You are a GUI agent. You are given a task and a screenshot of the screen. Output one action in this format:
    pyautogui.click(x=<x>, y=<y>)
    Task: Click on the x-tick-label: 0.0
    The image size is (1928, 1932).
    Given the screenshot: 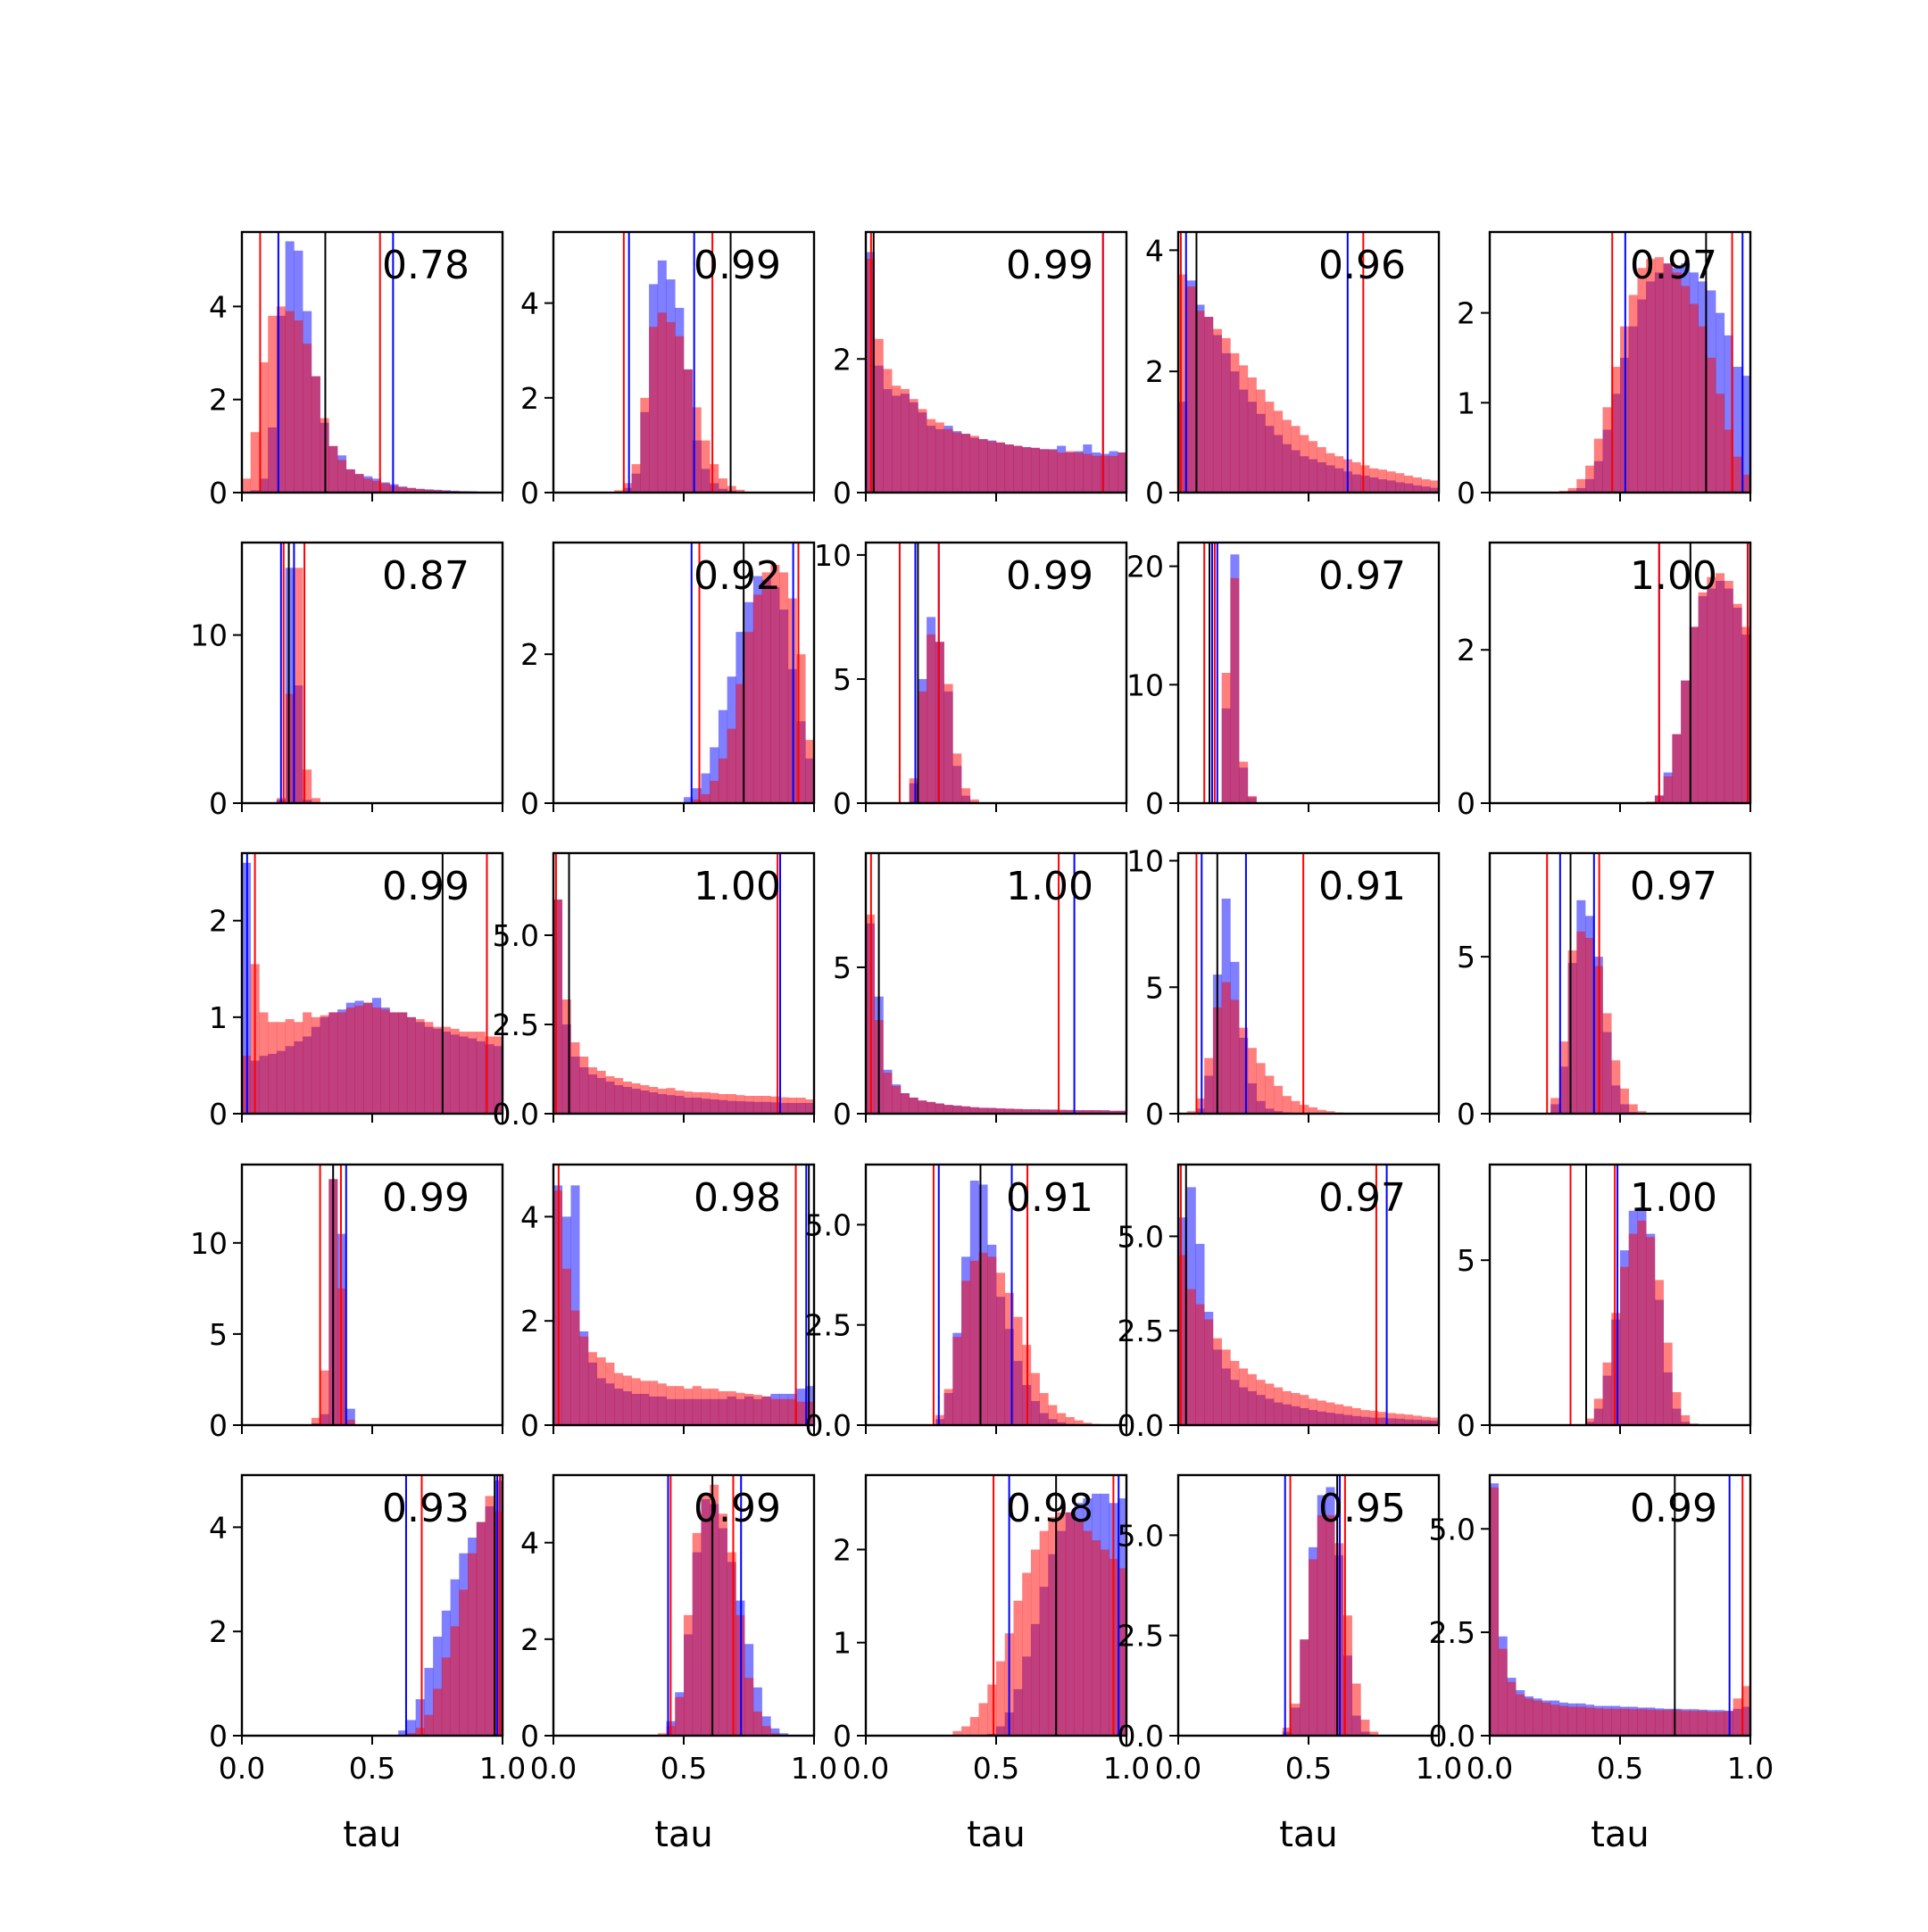 What is the action you would take?
    pyautogui.click(x=242, y=1768)
    